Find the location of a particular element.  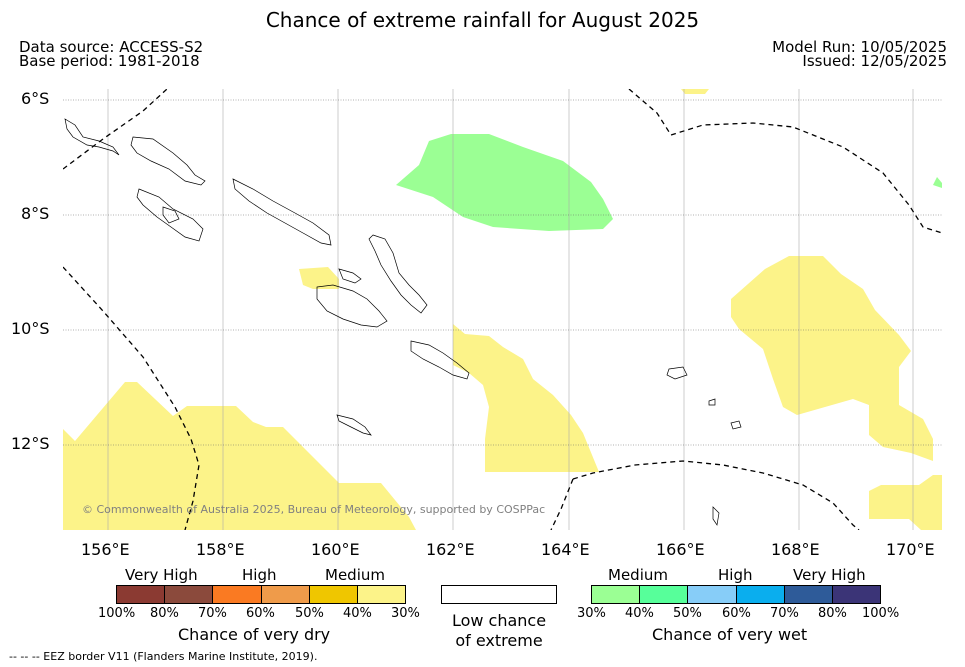

wet-tick-40: 40% is located at coordinates (639, 613).